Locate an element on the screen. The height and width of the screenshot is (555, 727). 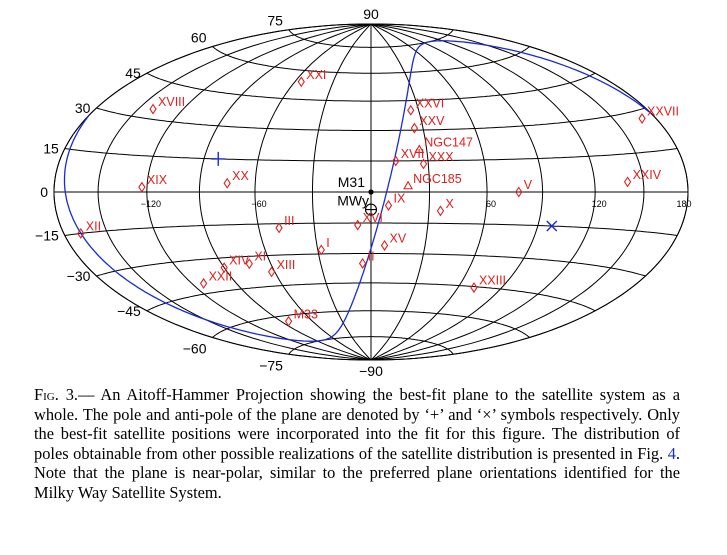
latitude-label: −75 is located at coordinates (271, 365).